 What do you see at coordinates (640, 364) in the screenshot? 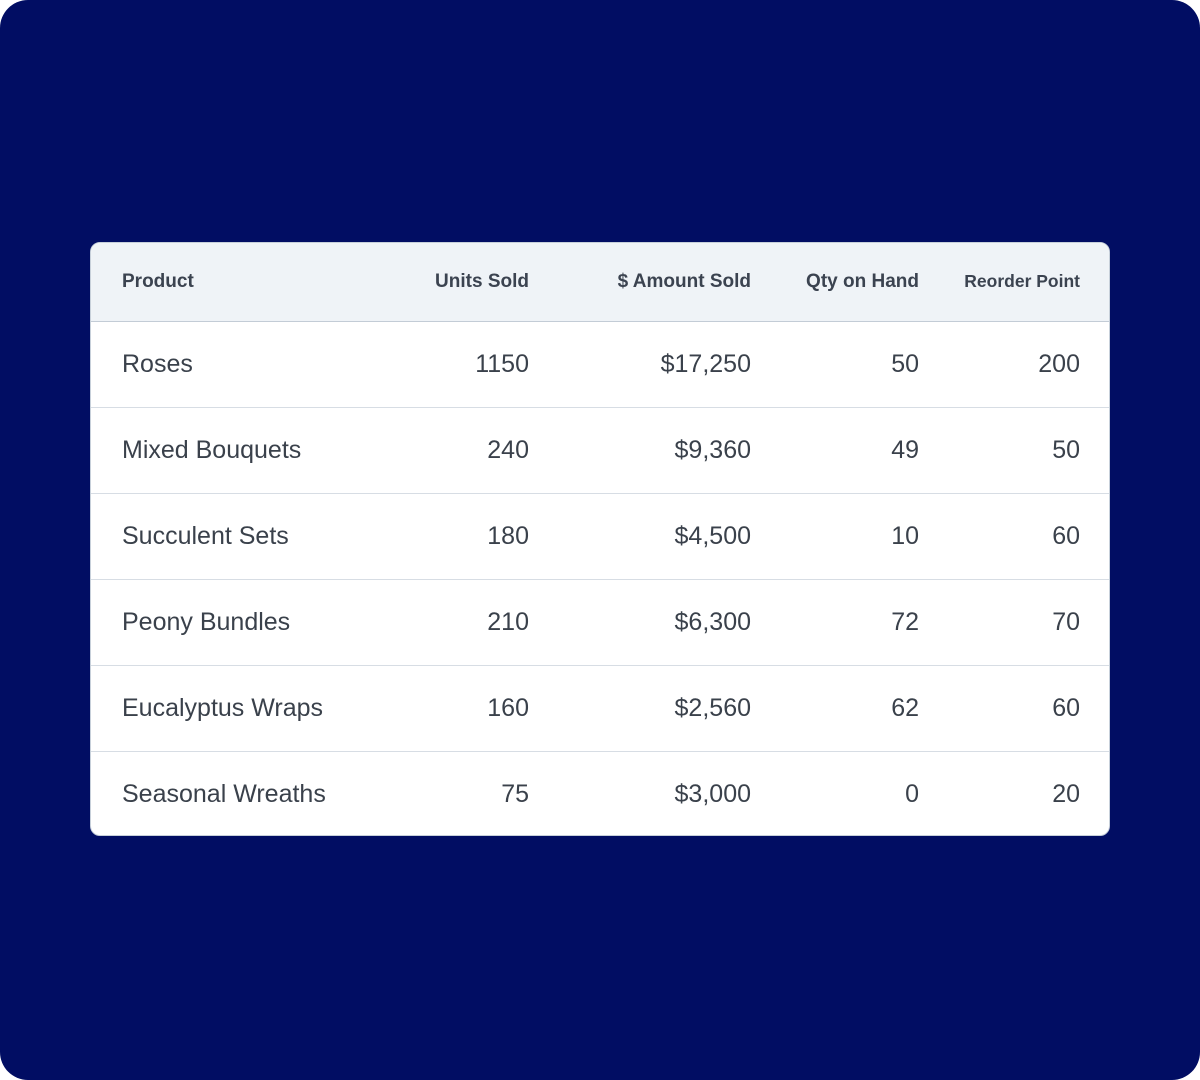
I see `cell-amount-sold: $17,250` at bounding box center [640, 364].